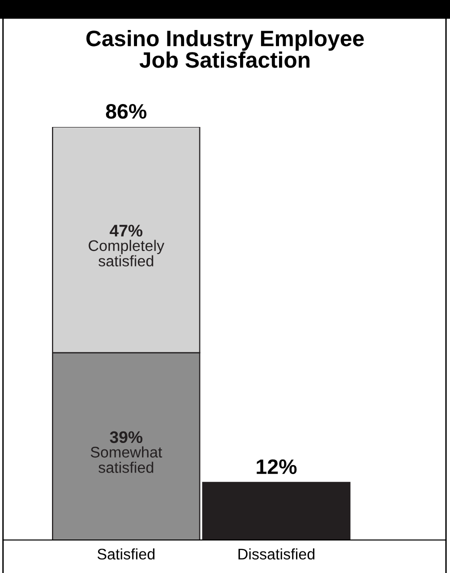 This screenshot has width=450, height=573. Describe the element at coordinates (276, 554) in the screenshot. I see `x-tick-label: Dissatisfied` at that location.